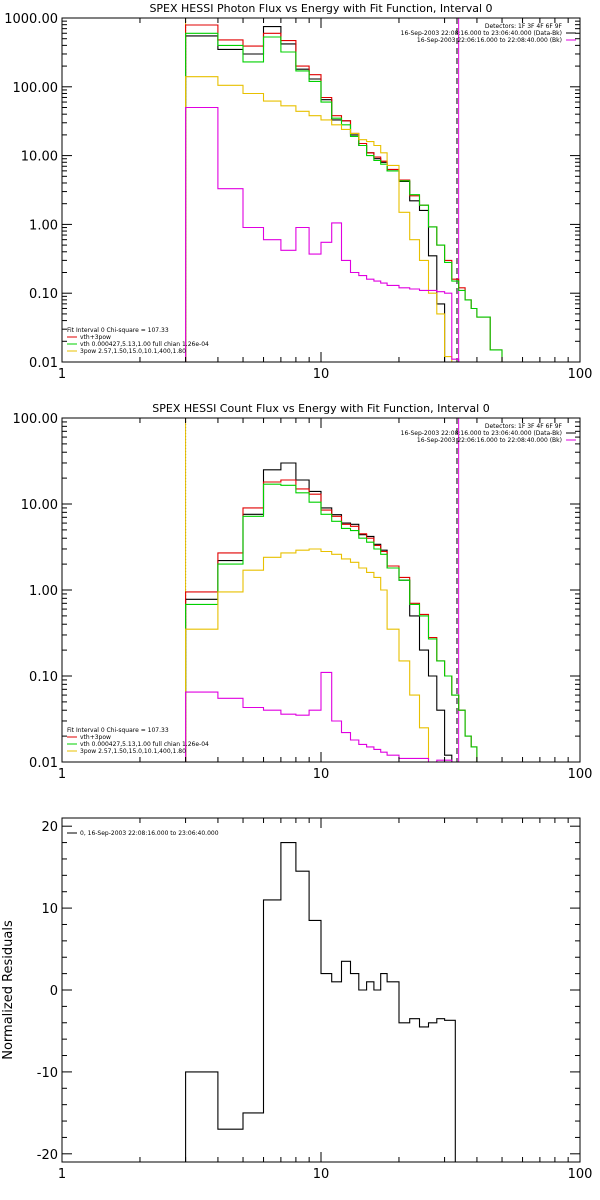 This screenshot has width=600, height=1200. Describe the element at coordinates (47, 1155) in the screenshot. I see `y-tick-label: -20` at that location.